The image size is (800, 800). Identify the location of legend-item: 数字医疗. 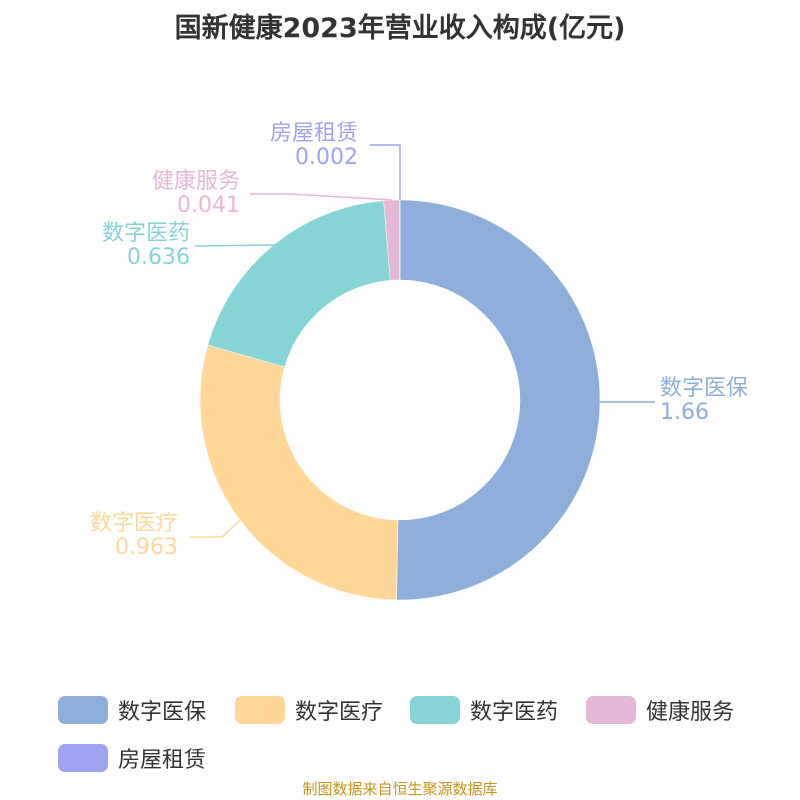
(309, 710).